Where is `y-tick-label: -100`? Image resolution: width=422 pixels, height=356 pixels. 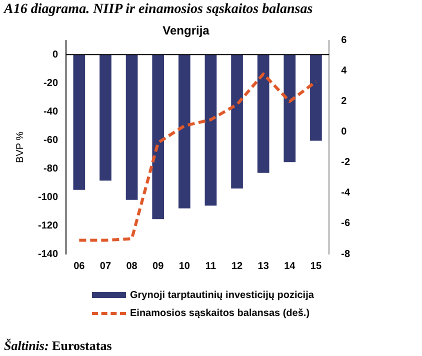
y-tick-label: -100 is located at coordinates (48, 197).